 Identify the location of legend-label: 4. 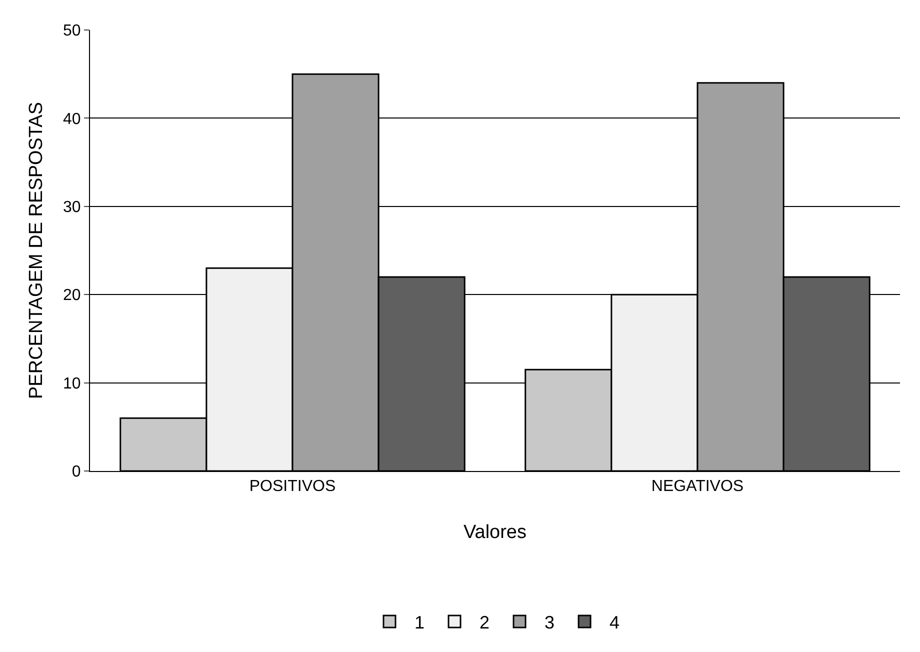
(615, 622).